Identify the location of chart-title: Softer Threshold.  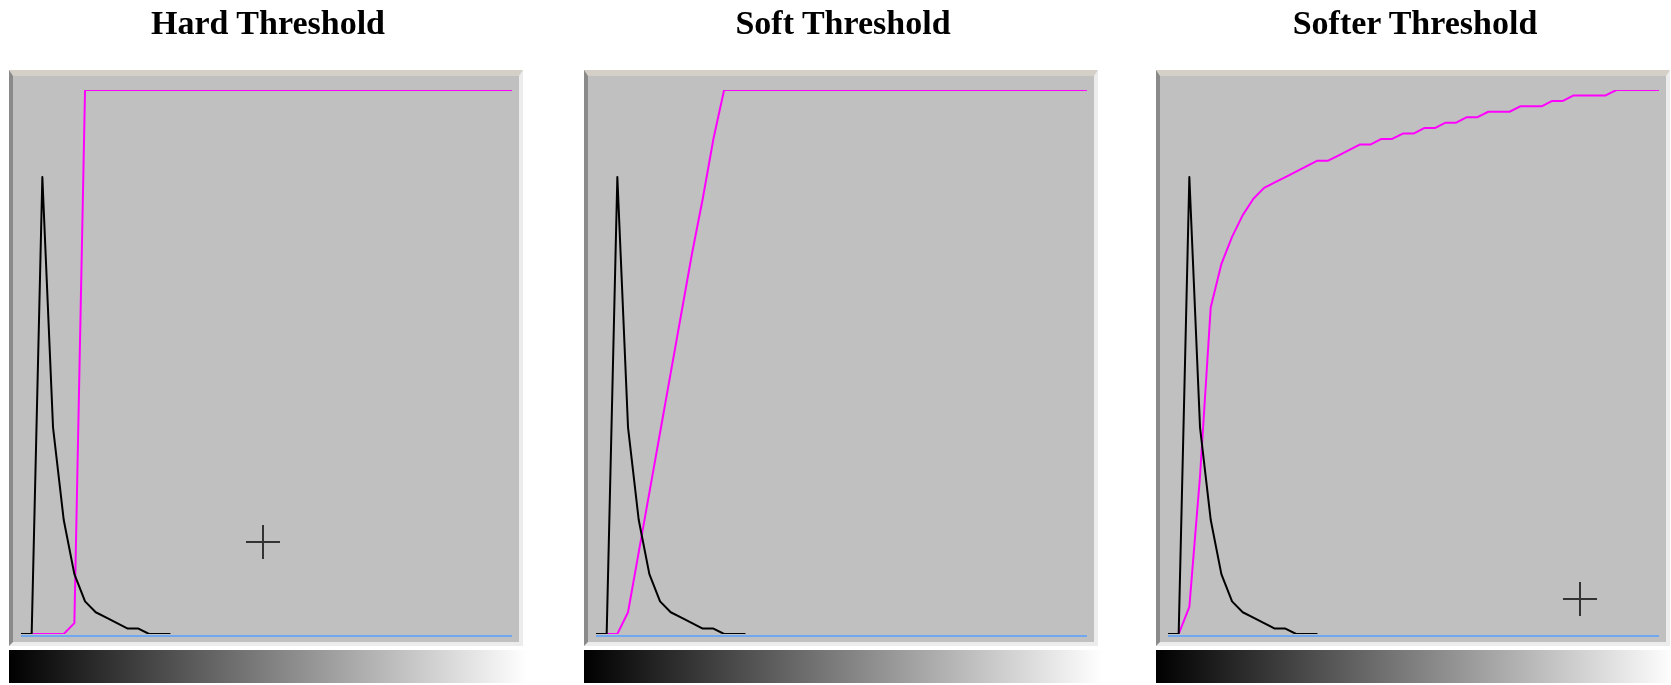
(1415, 23).